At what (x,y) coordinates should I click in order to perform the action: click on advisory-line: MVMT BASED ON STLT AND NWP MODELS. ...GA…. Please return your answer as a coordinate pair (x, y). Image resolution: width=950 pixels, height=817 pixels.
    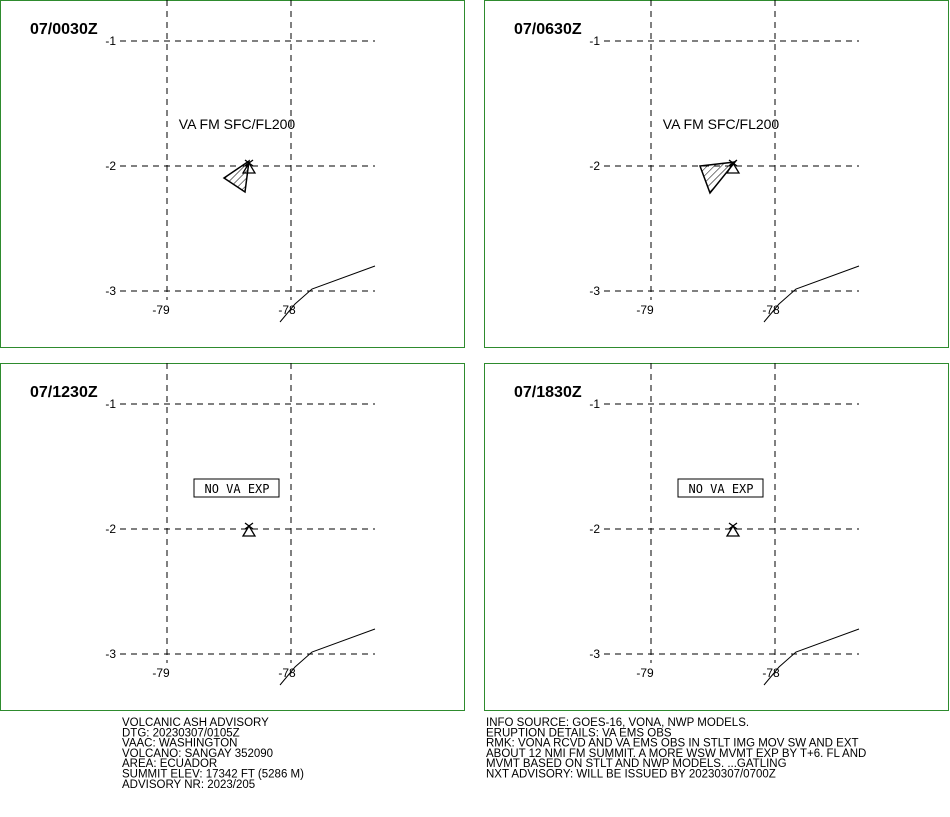
    Looking at the image, I should click on (636, 764).